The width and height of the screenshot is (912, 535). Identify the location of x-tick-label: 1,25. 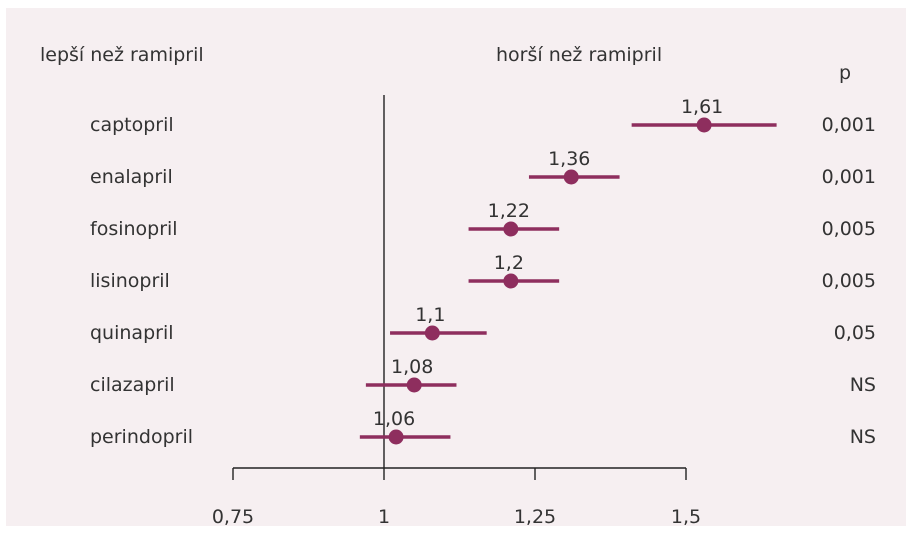
(535, 517).